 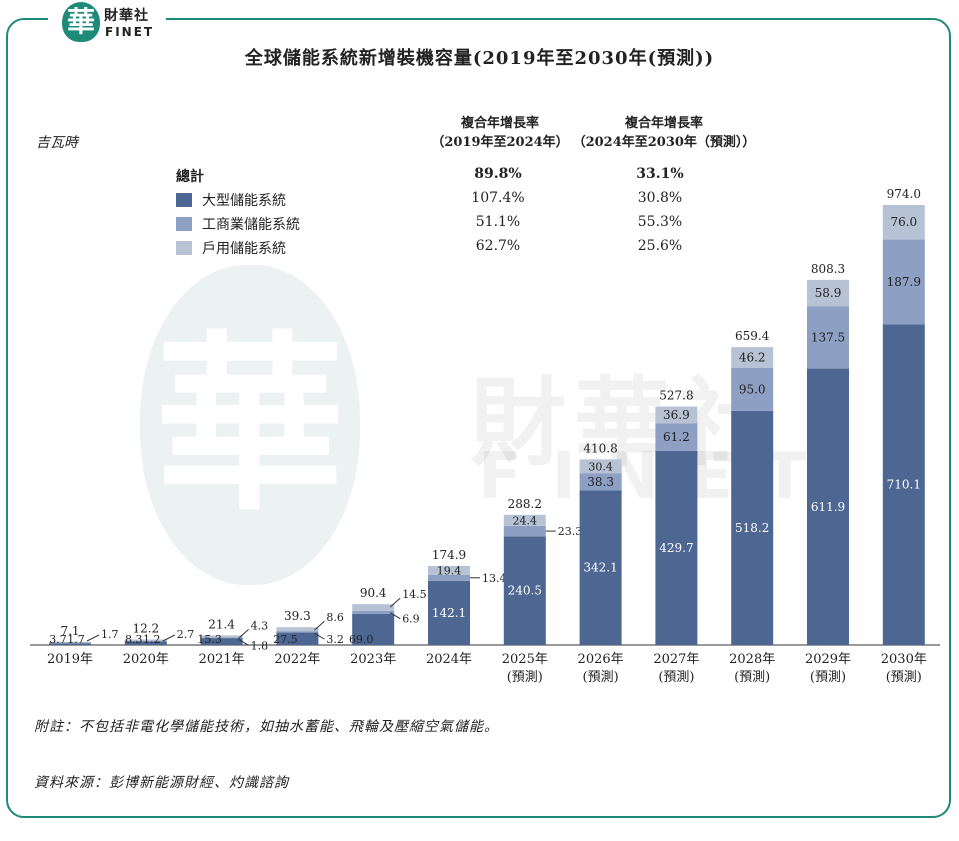 What do you see at coordinates (190, 177) in the screenshot?
I see `legend-label-total: 總計` at bounding box center [190, 177].